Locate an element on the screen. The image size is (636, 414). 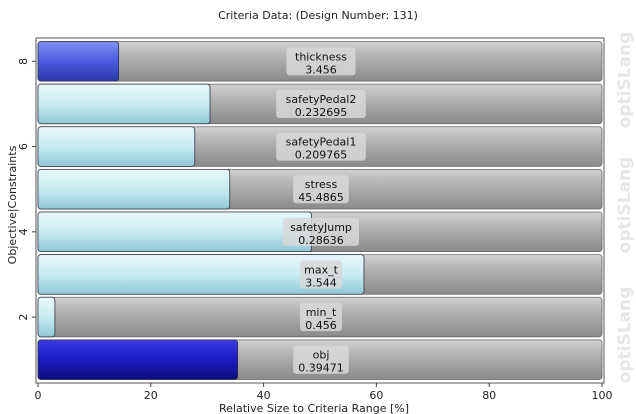
x-axis-title: Relative Size to Criteria Range [%] is located at coordinates (314, 408).